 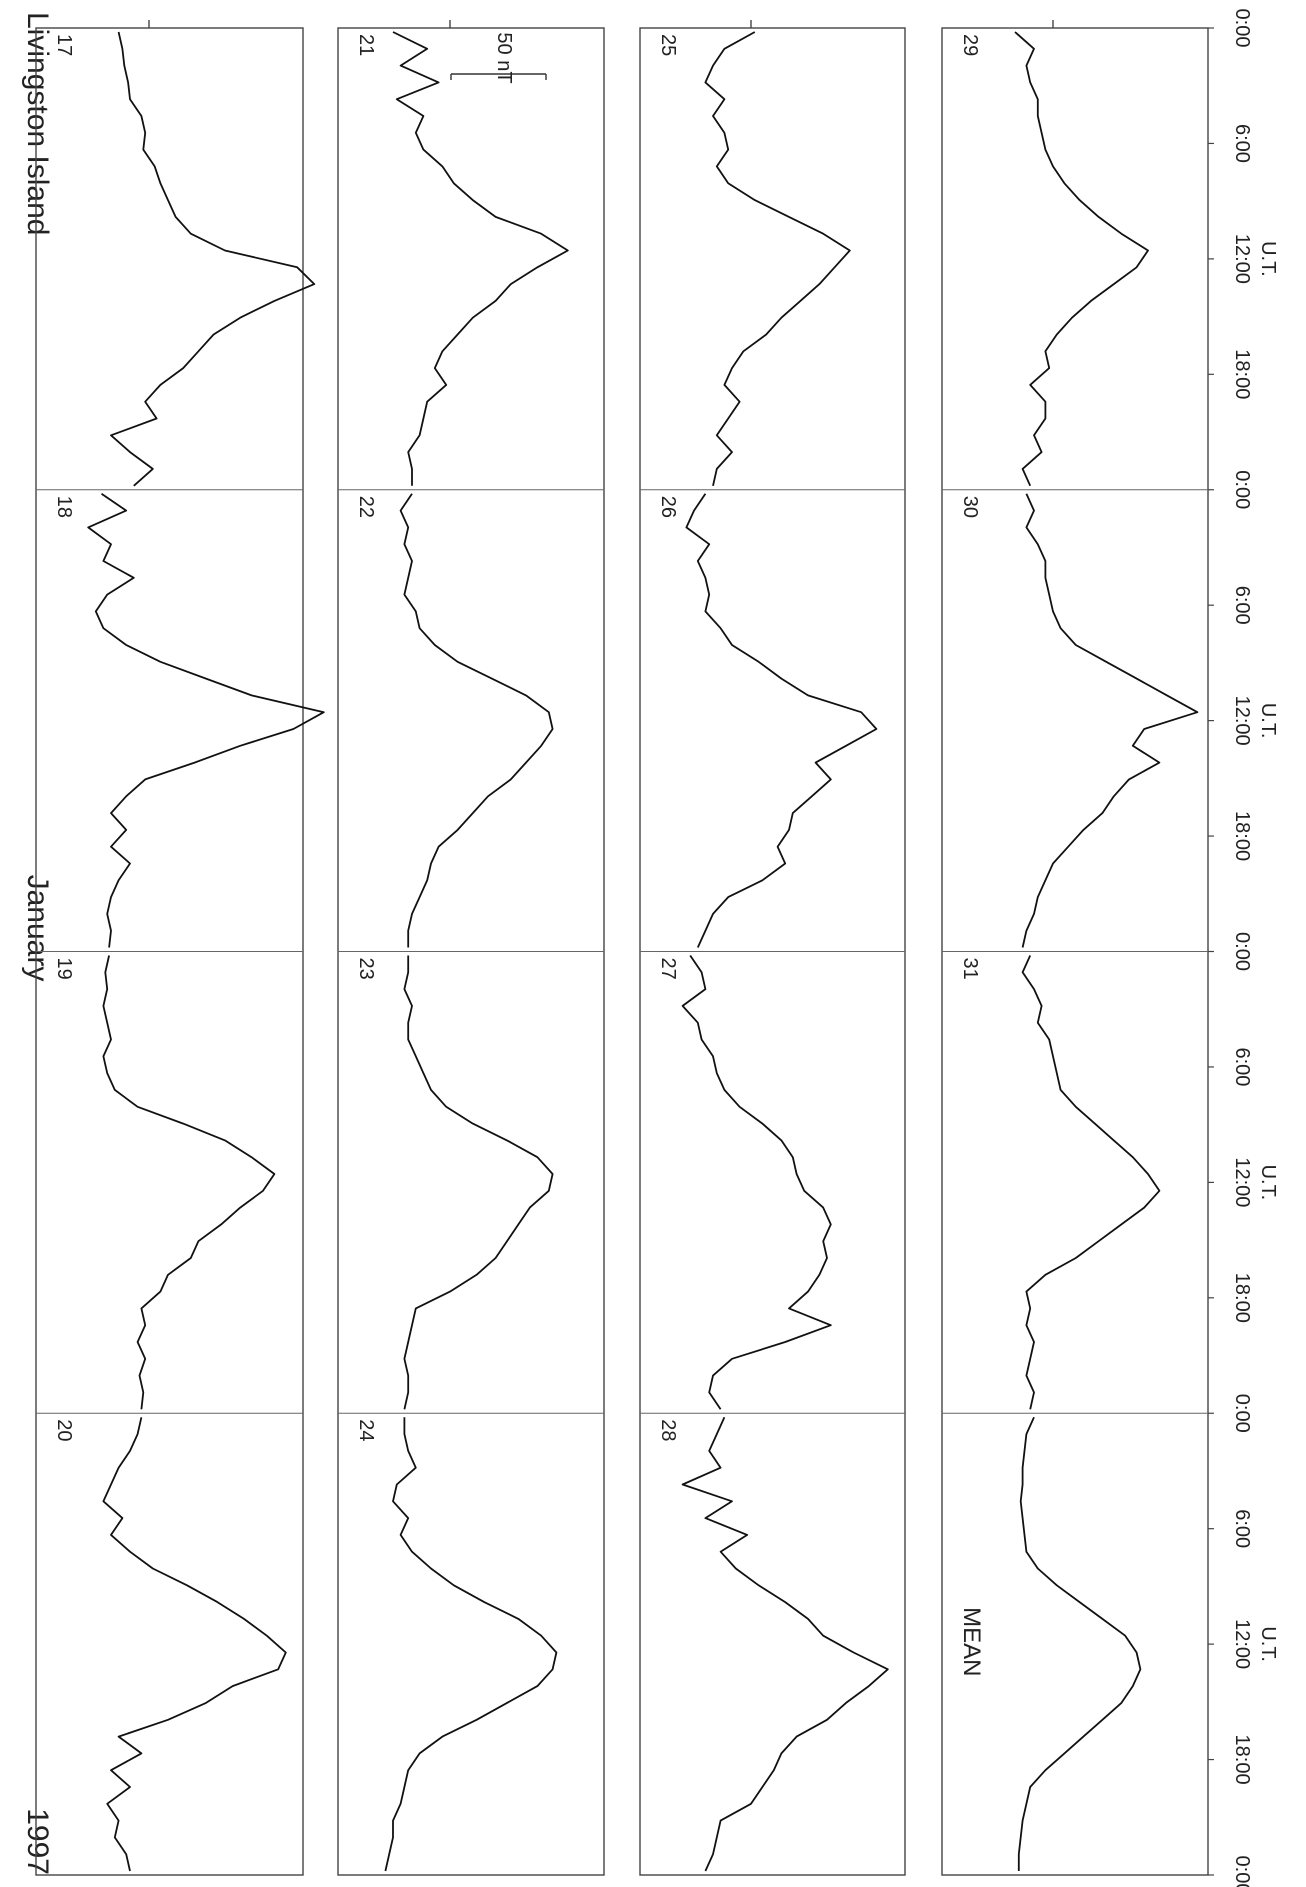 I want to click on day-label: 22, so click(x=366, y=507).